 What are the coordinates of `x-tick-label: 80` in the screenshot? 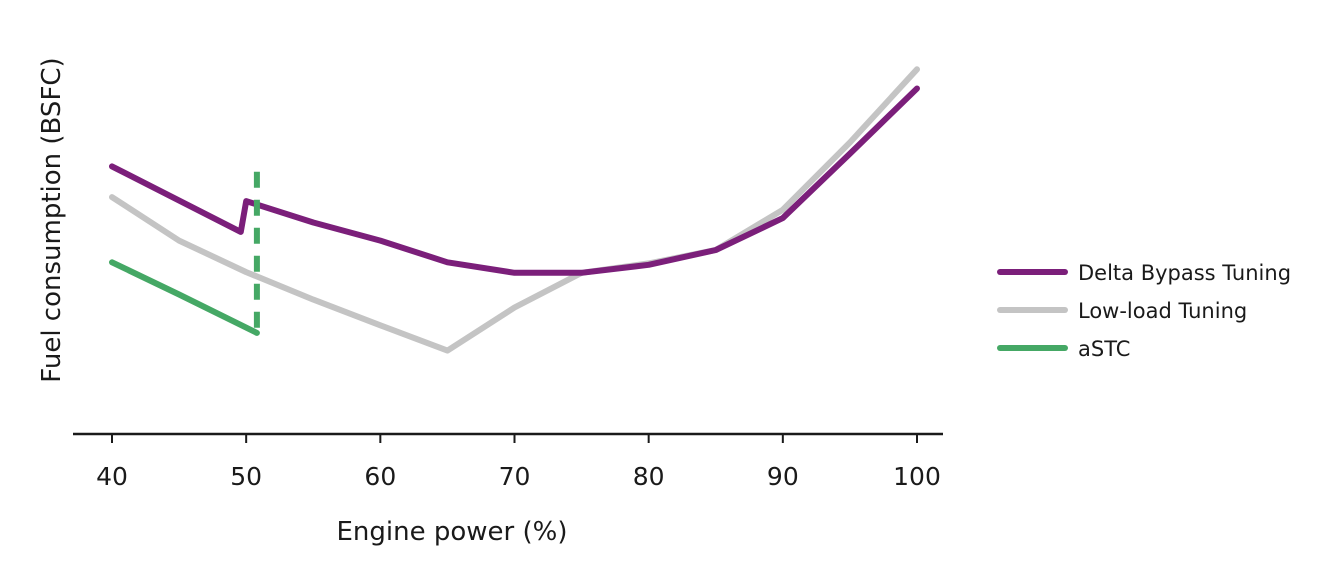 It's located at (649, 476).